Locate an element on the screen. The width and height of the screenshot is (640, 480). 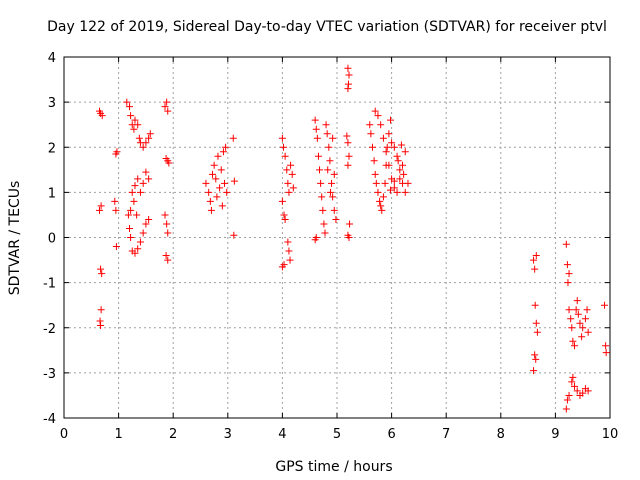
y-tick-label: -1 is located at coordinates (49, 284).